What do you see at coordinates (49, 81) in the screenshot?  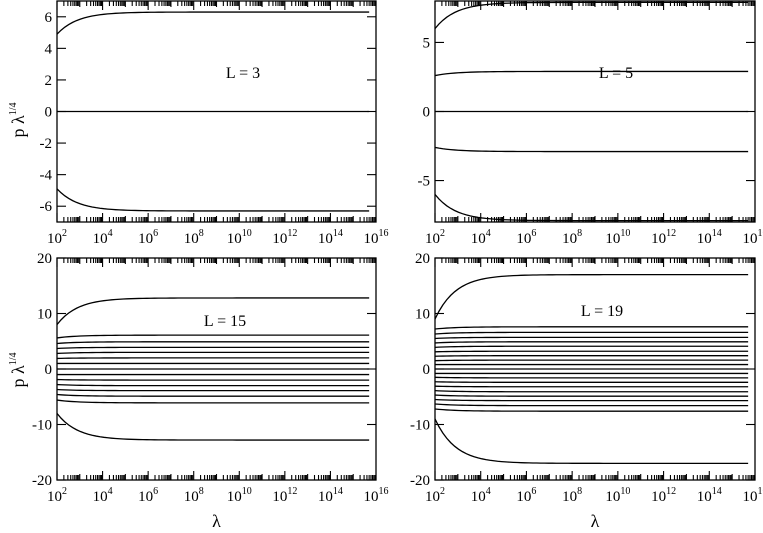 I see `y-tick-label: 2` at bounding box center [49, 81].